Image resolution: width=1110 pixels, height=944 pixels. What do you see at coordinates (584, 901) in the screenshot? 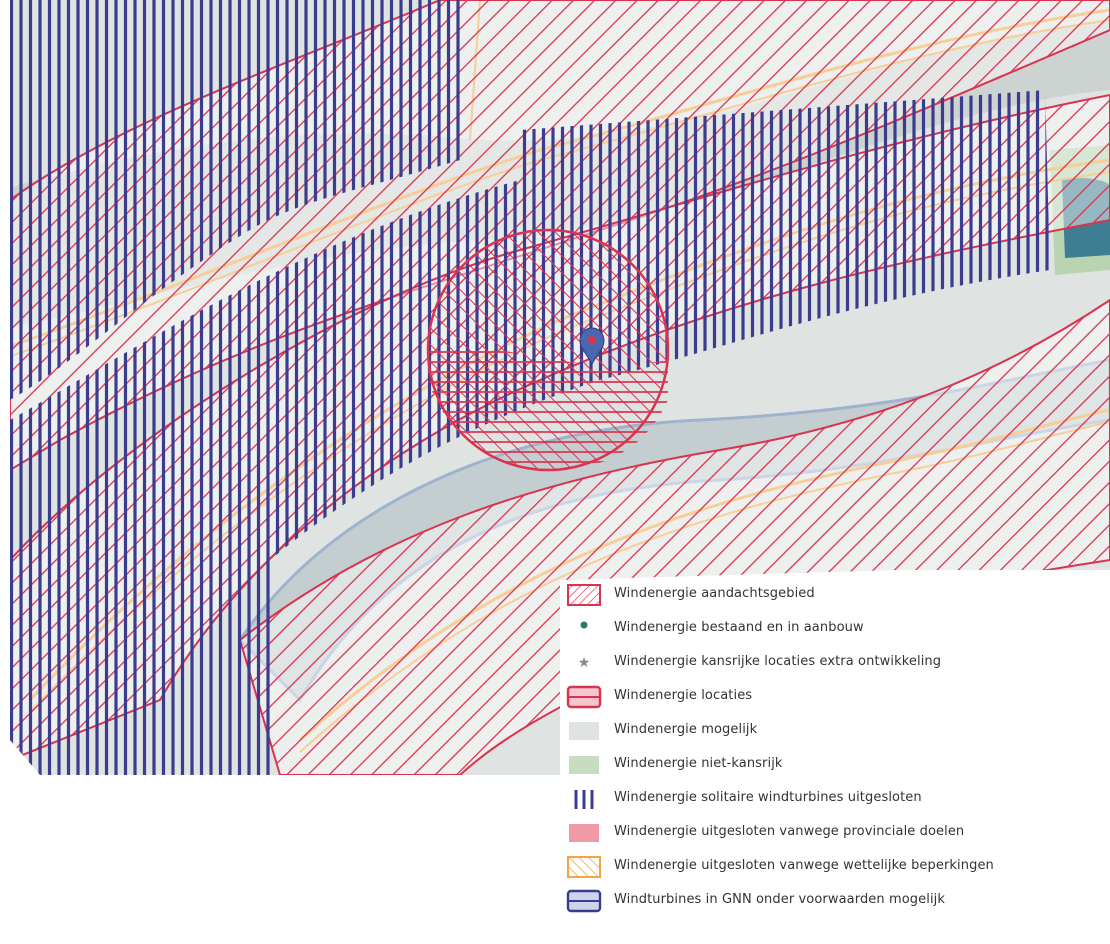
I see `purple-horizontal-hatch-icon` at bounding box center [584, 901].